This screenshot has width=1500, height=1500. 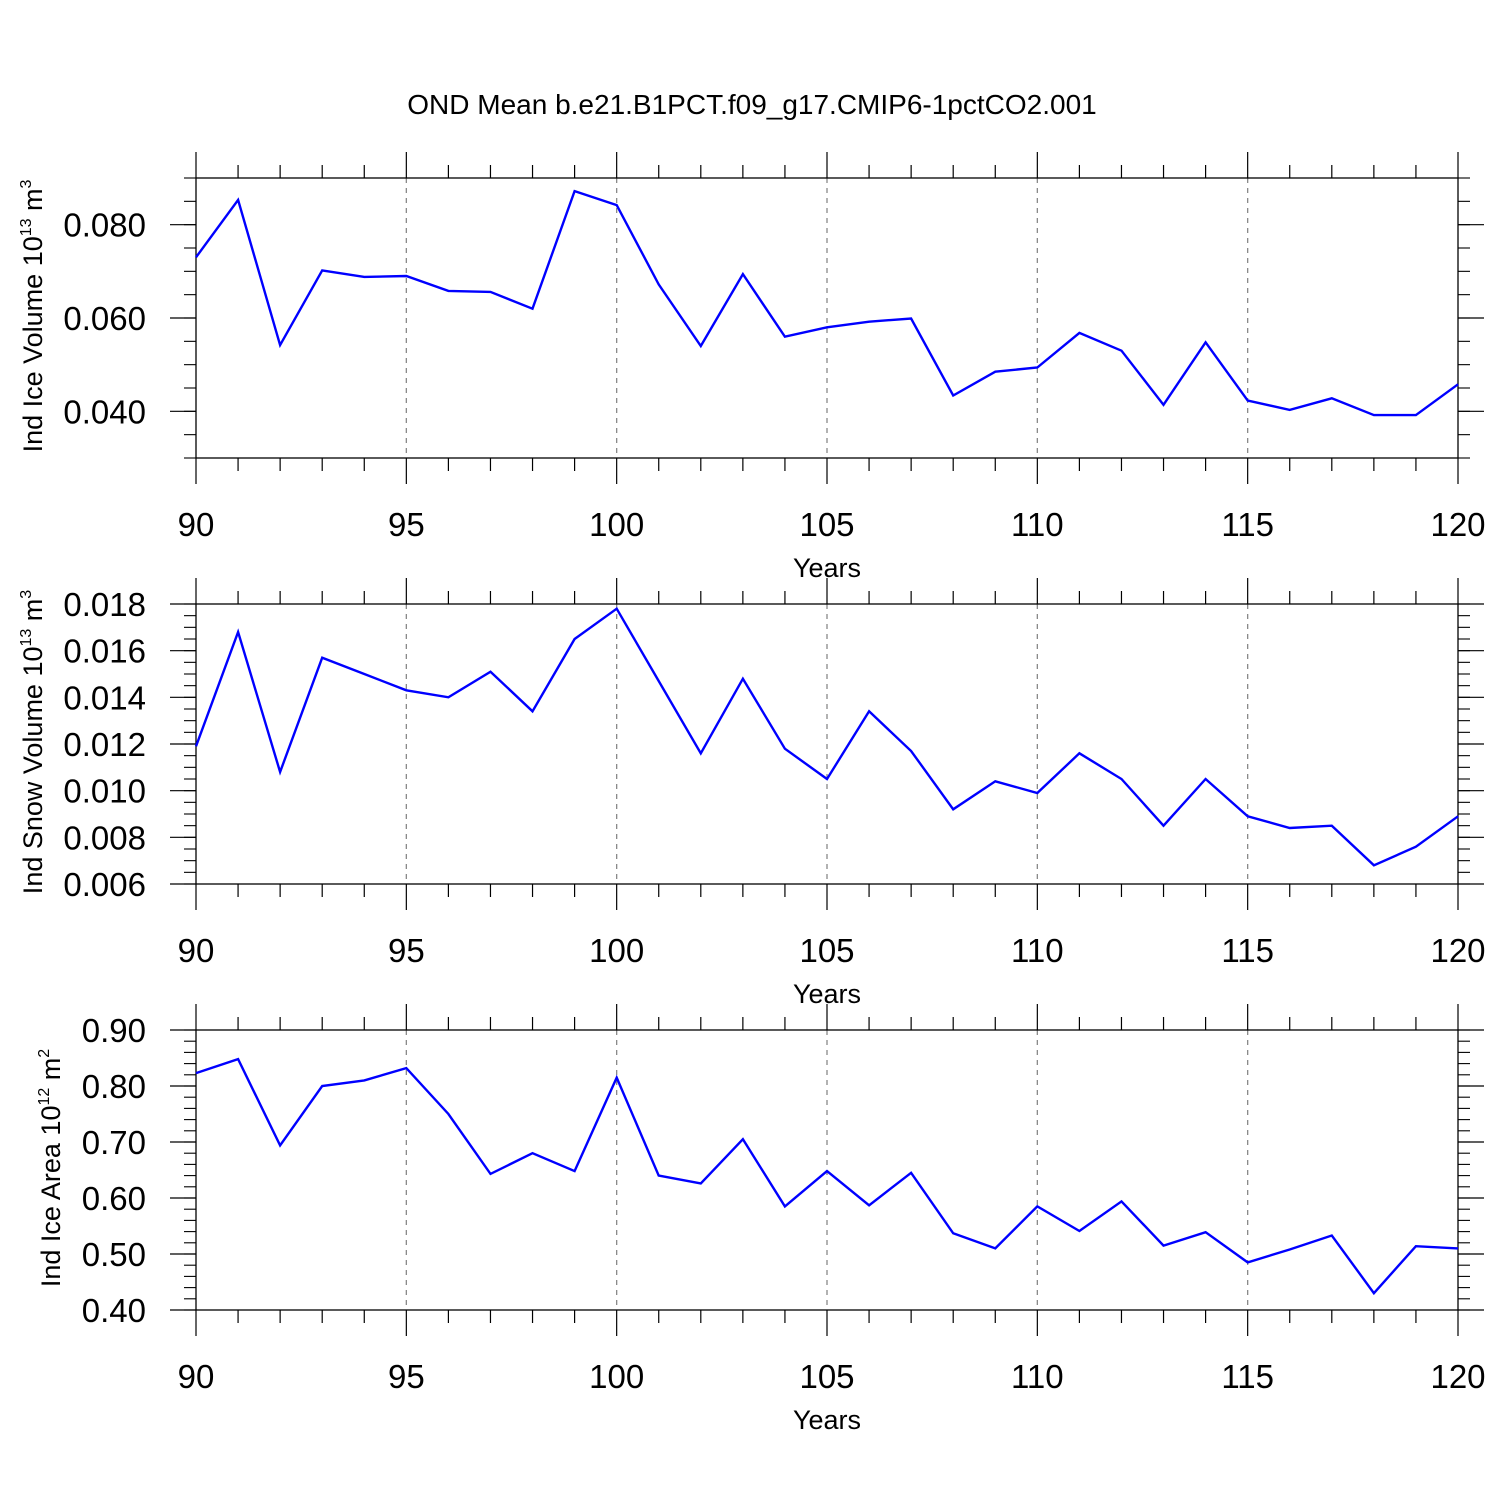 I want to click on y-tick-label: 0.080, so click(x=104, y=225).